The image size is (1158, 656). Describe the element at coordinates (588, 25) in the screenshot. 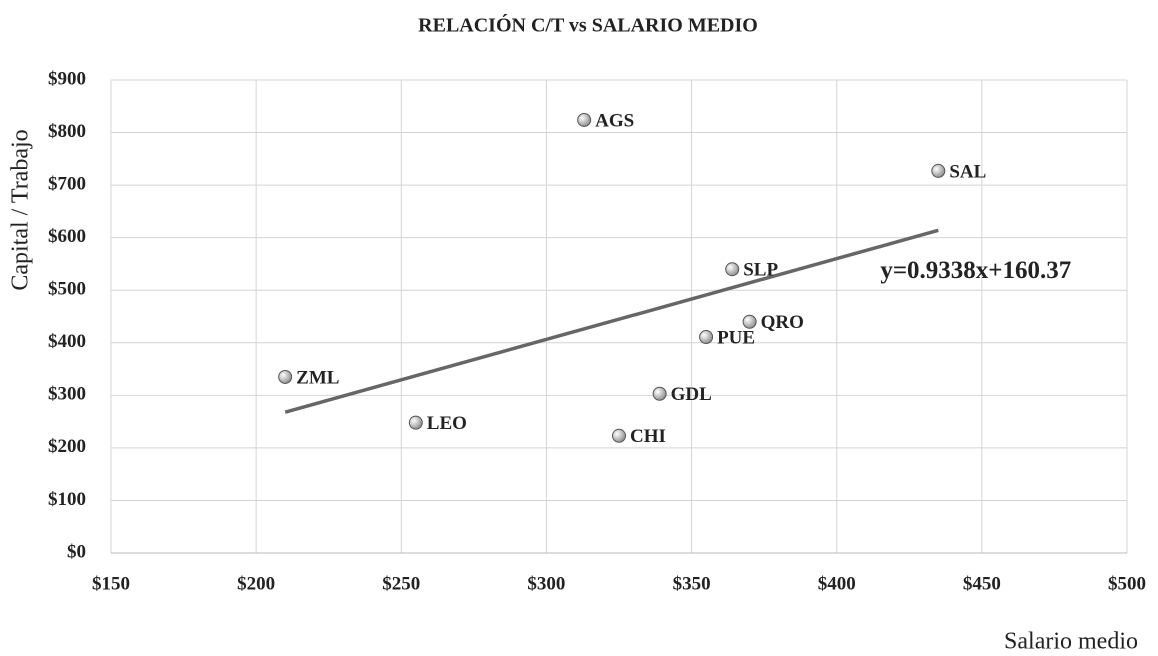

I see `chart-title: RELACIÓN C/T vs SALARIO MEDIO` at that location.